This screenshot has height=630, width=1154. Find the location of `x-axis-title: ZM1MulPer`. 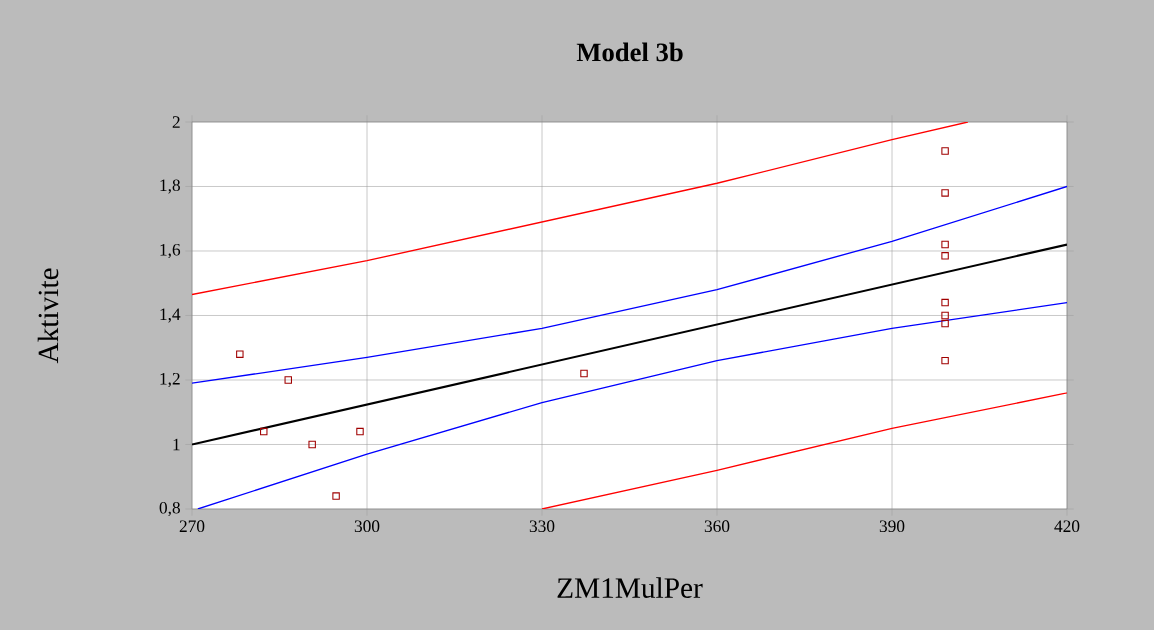

x-axis-title: ZM1MulPer is located at coordinates (630, 587).